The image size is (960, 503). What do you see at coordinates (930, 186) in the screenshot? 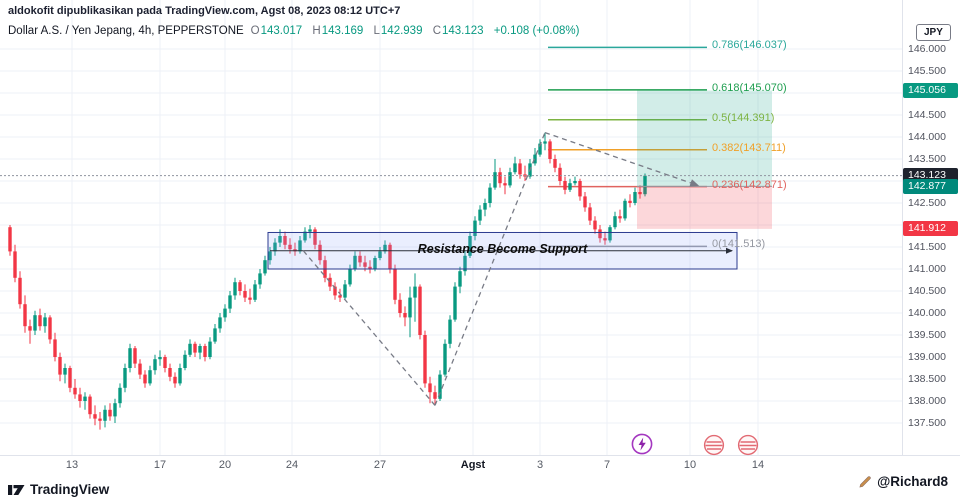
I see `price-badge: 142.877` at bounding box center [930, 186].